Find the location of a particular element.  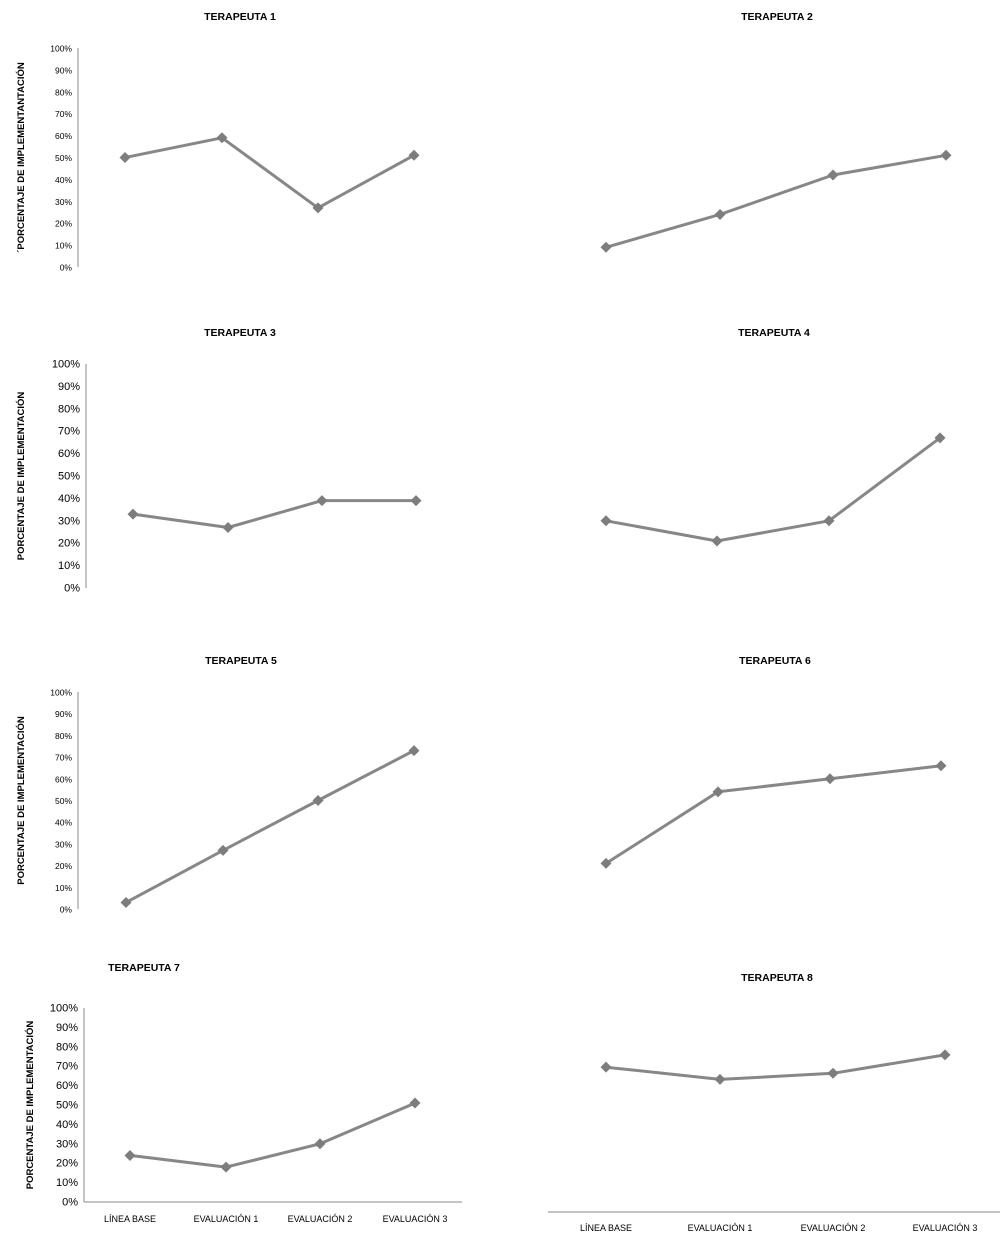

y-axis-label: ´PORCENTAJE DE IMPLEMENTANTACIÓN is located at coordinates (21, 157).